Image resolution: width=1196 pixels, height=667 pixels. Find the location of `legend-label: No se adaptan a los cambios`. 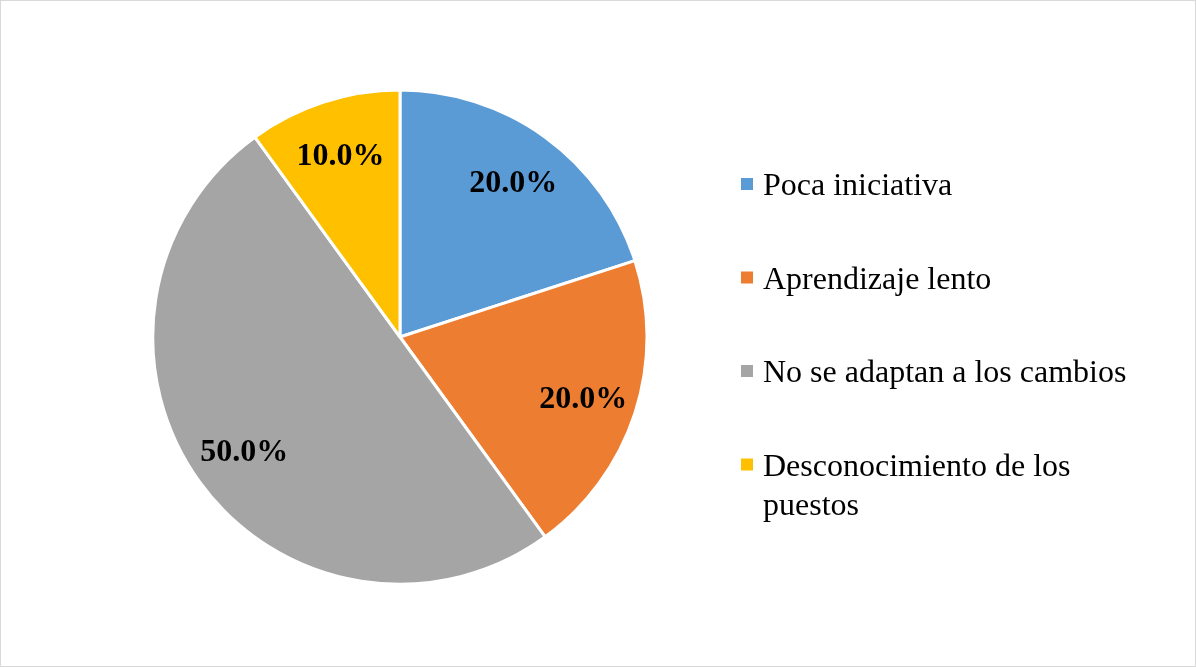

legend-label: No se adaptan a los cambios is located at coordinates (945, 371).